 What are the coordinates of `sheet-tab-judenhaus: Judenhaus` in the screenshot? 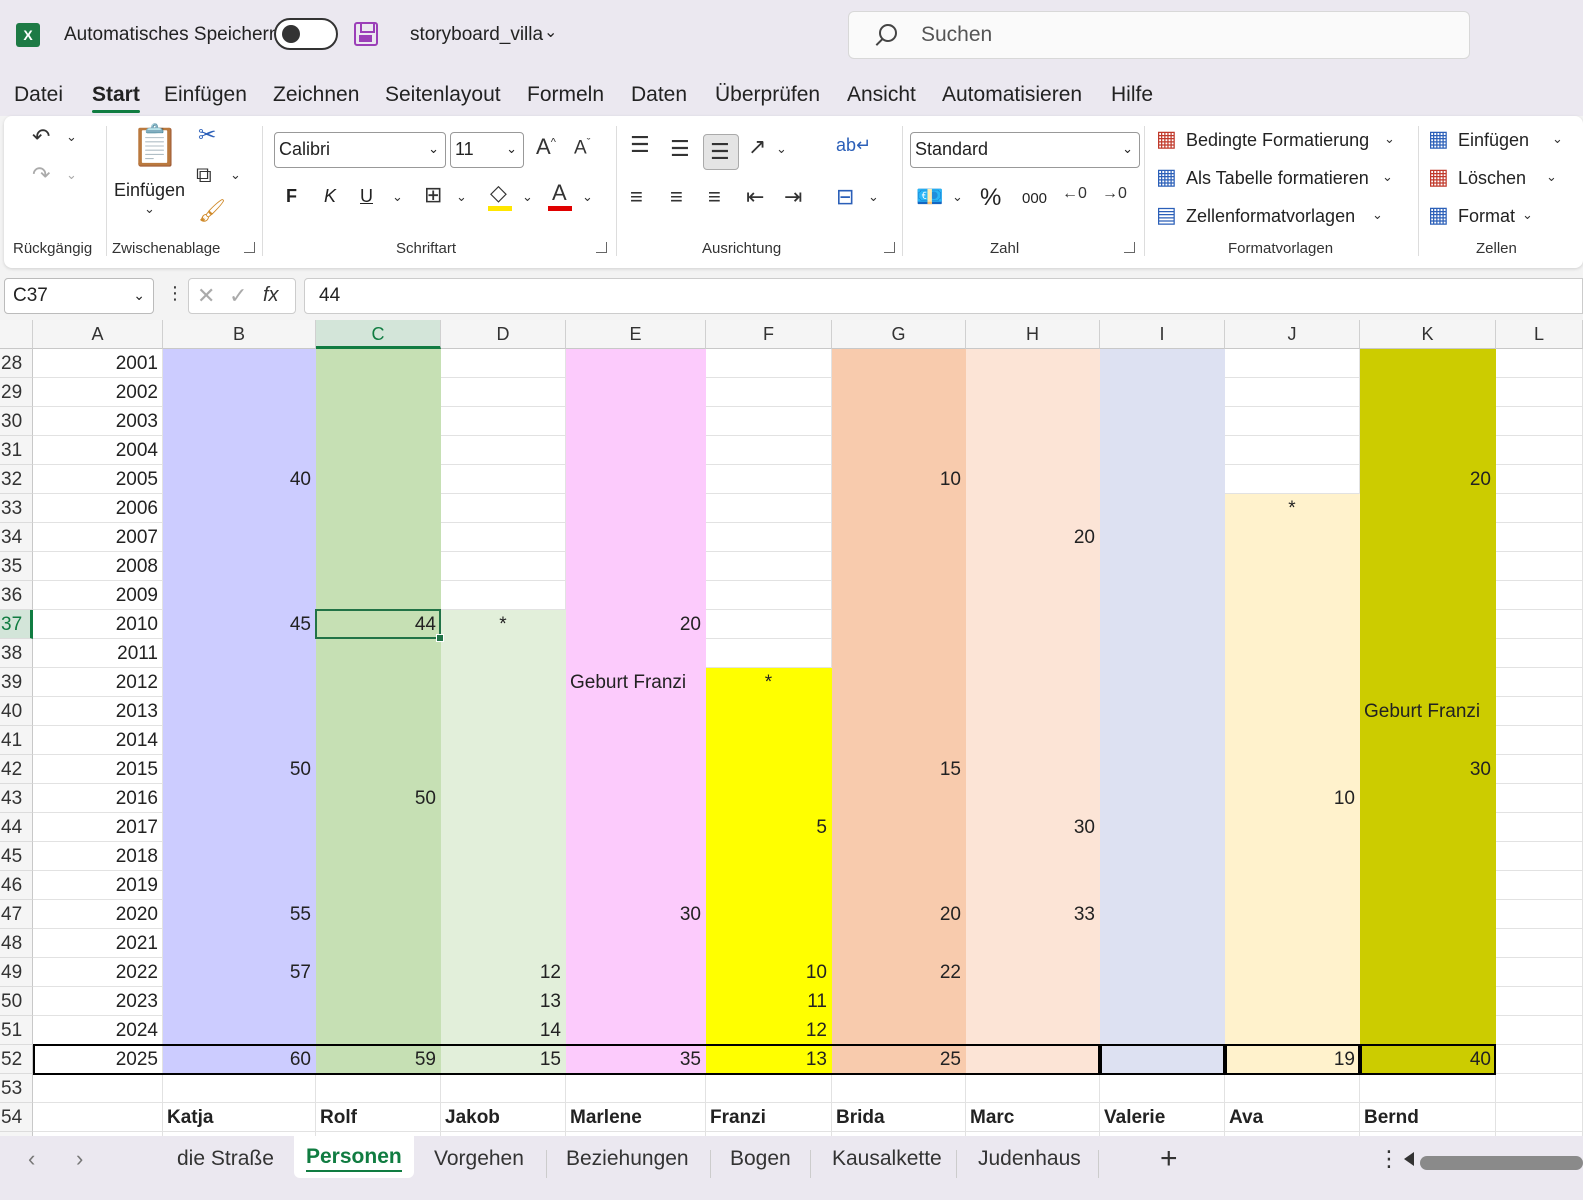 It's located at (1029, 1158).